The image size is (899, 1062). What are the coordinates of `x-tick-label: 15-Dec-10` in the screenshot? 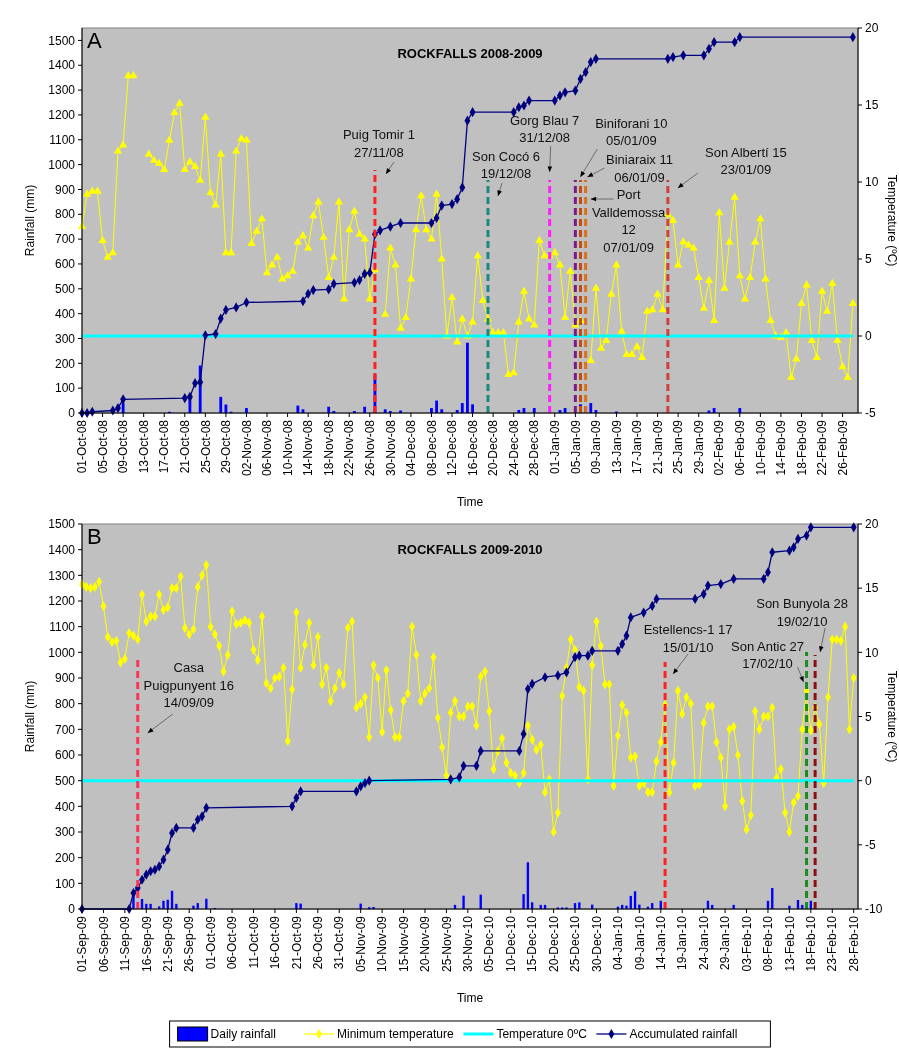 It's located at (532, 944).